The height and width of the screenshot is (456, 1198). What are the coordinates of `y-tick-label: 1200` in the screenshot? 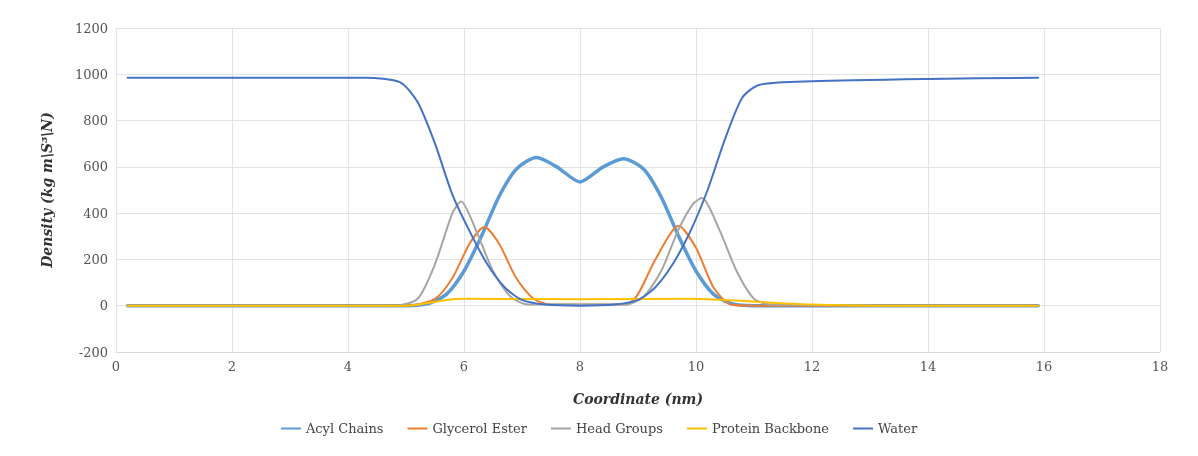 It's located at (91, 28).